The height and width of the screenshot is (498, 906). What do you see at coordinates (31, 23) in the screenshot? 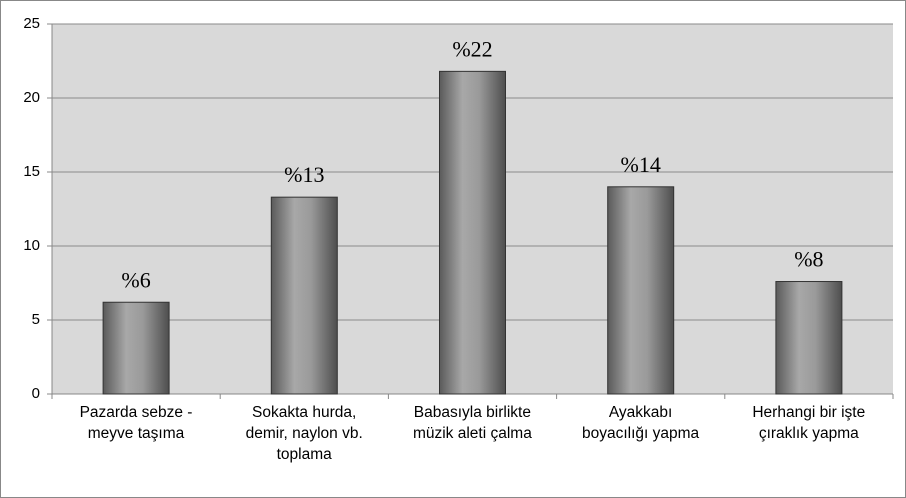
I see `y-tick-label: 25` at bounding box center [31, 23].